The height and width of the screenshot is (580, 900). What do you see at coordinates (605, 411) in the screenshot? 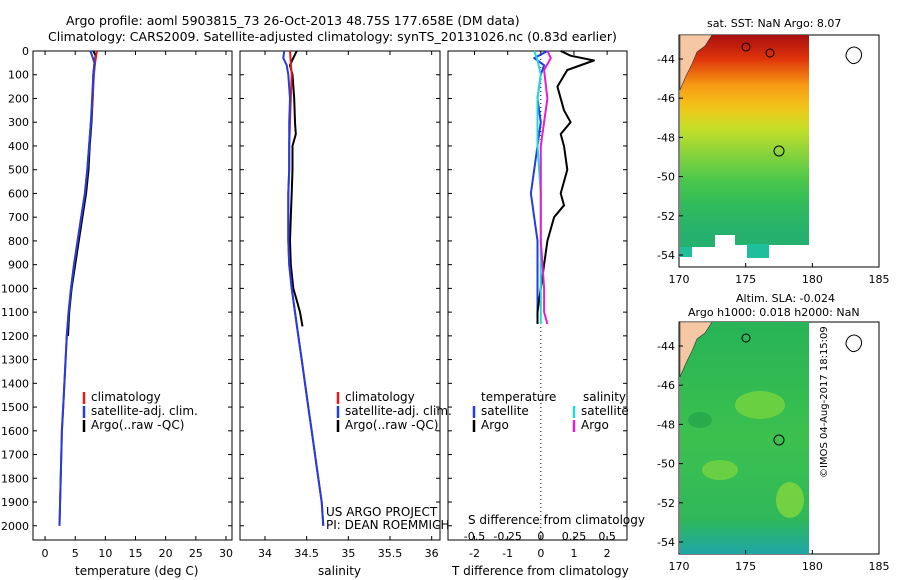
I see `diff-legend-s-satellite: satellite` at bounding box center [605, 411].